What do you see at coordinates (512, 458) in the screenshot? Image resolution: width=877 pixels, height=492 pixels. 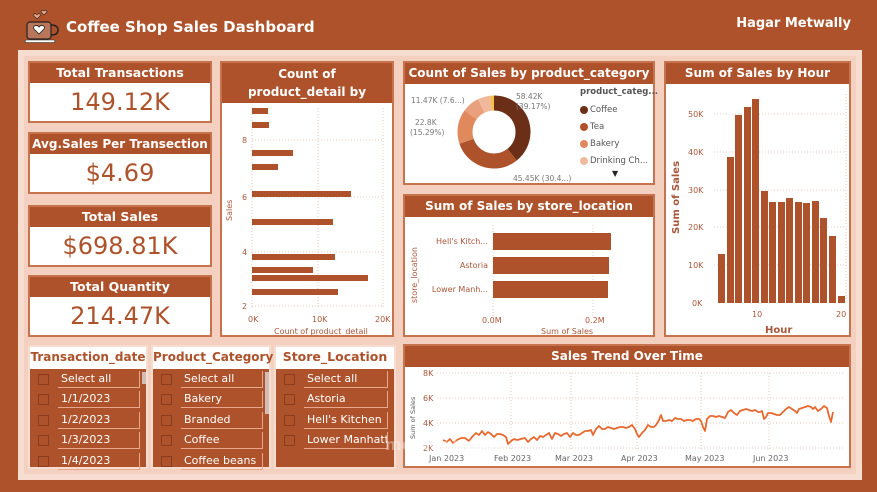 I see `svg-text: Feb 2023` at bounding box center [512, 458].